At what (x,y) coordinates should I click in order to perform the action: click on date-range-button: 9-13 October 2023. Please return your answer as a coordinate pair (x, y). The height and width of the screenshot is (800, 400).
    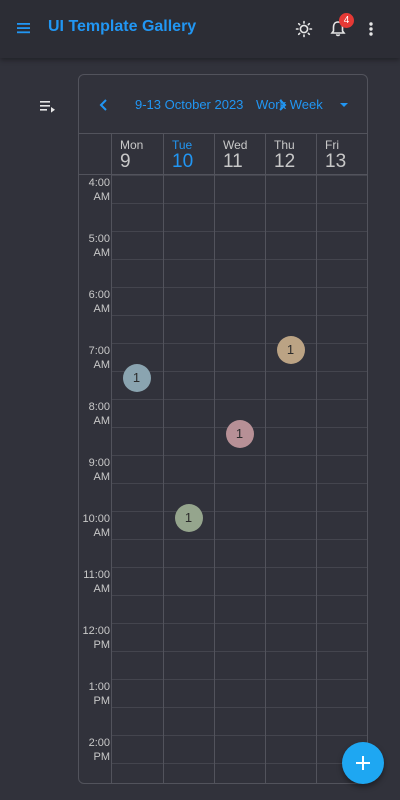
    Looking at the image, I should click on (189, 104).